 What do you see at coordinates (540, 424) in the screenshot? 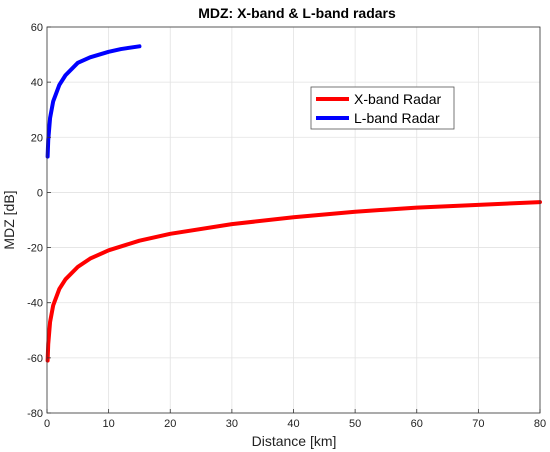
I see `x-tick-label: 80` at bounding box center [540, 424].